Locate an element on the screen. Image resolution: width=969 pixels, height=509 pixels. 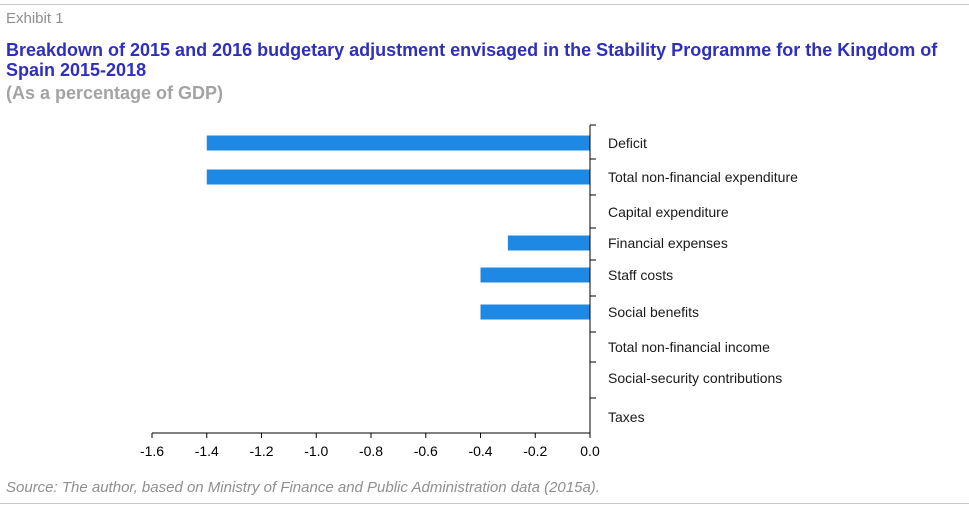
category-label-1: Total non-financial expenditure is located at coordinates (703, 177).